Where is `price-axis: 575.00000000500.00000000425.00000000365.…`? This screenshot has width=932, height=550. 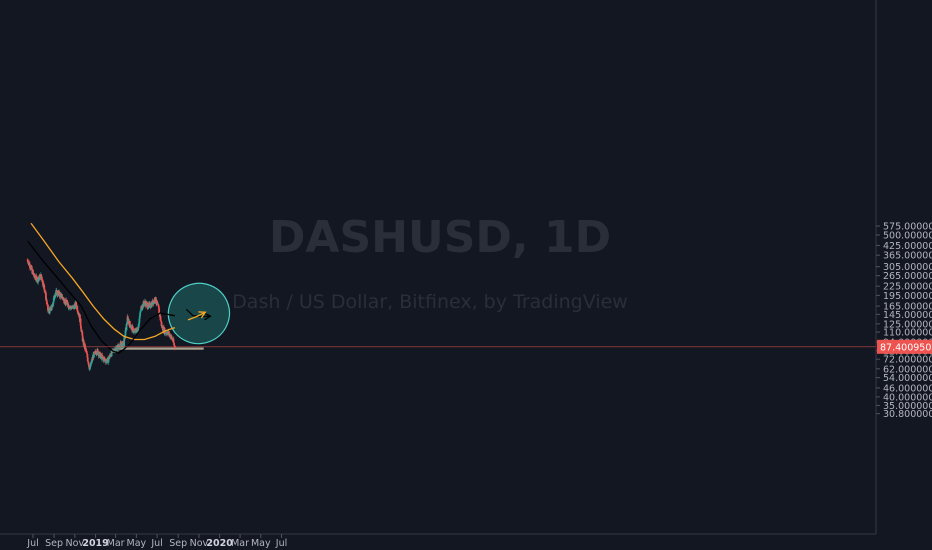
price-axis: 575.00000000500.00000000425.00000000365.… is located at coordinates (903, 275).